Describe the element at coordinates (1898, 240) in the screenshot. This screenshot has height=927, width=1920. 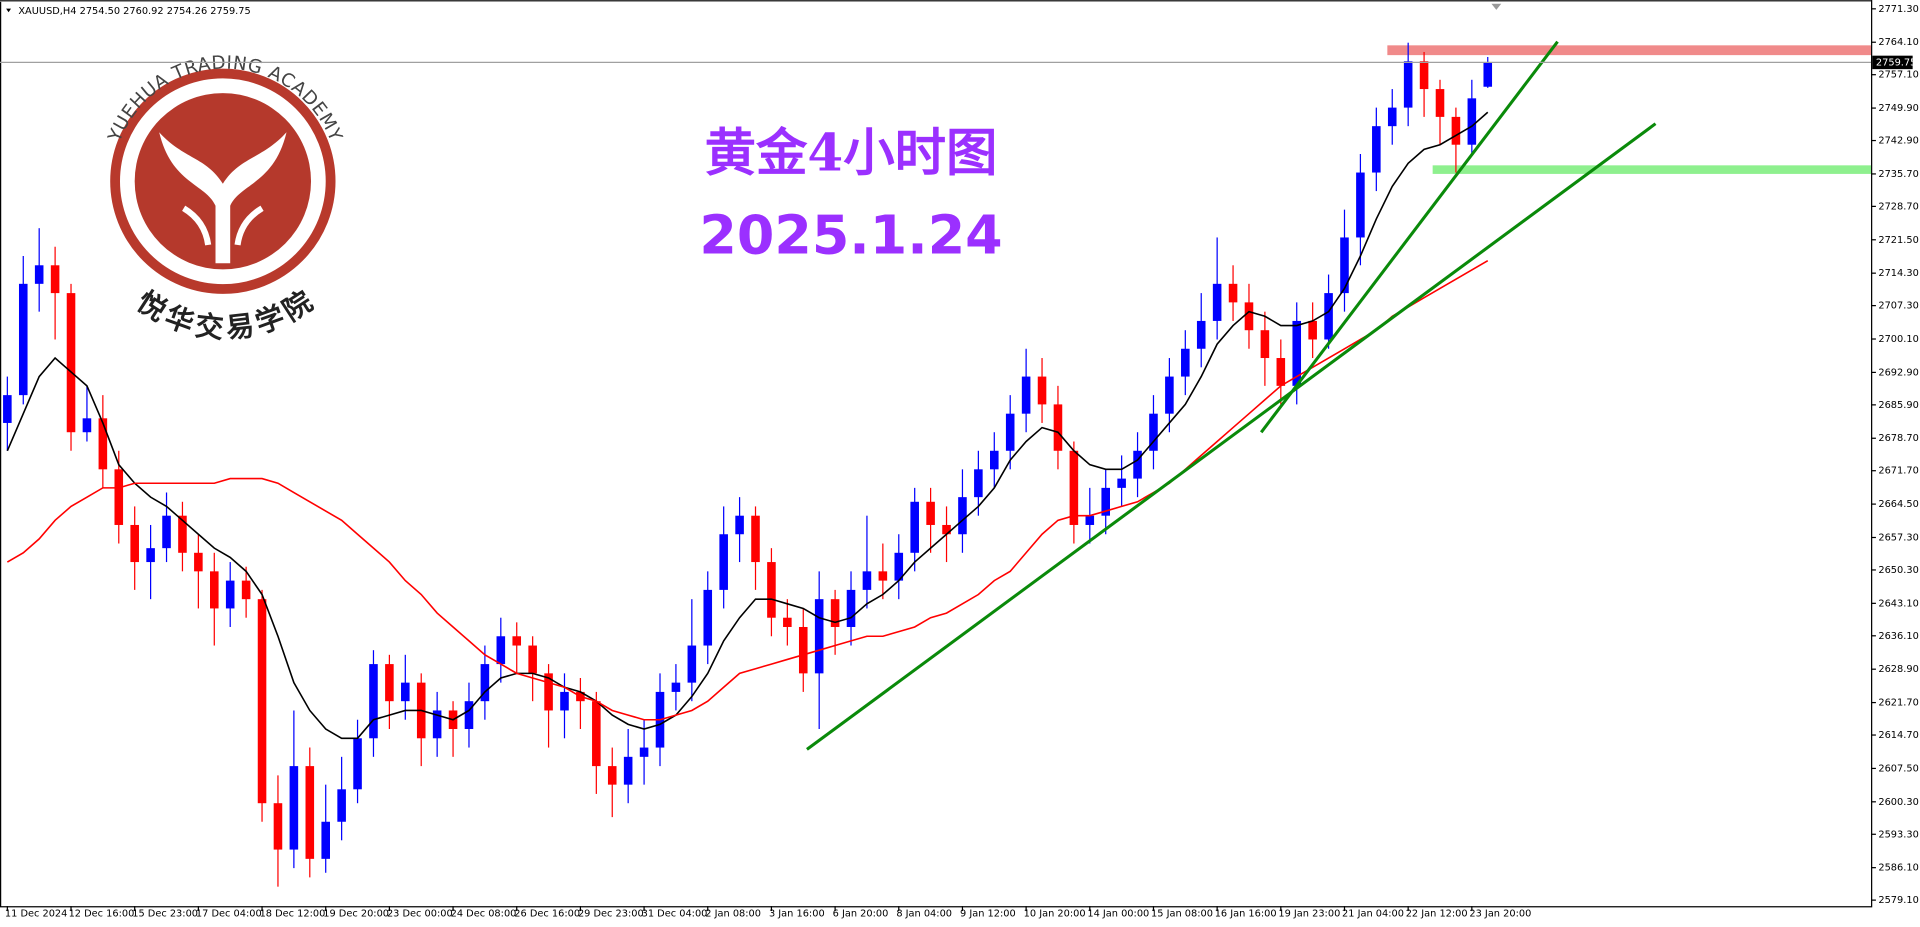
I see `y-tick-label: 2721.50` at that location.